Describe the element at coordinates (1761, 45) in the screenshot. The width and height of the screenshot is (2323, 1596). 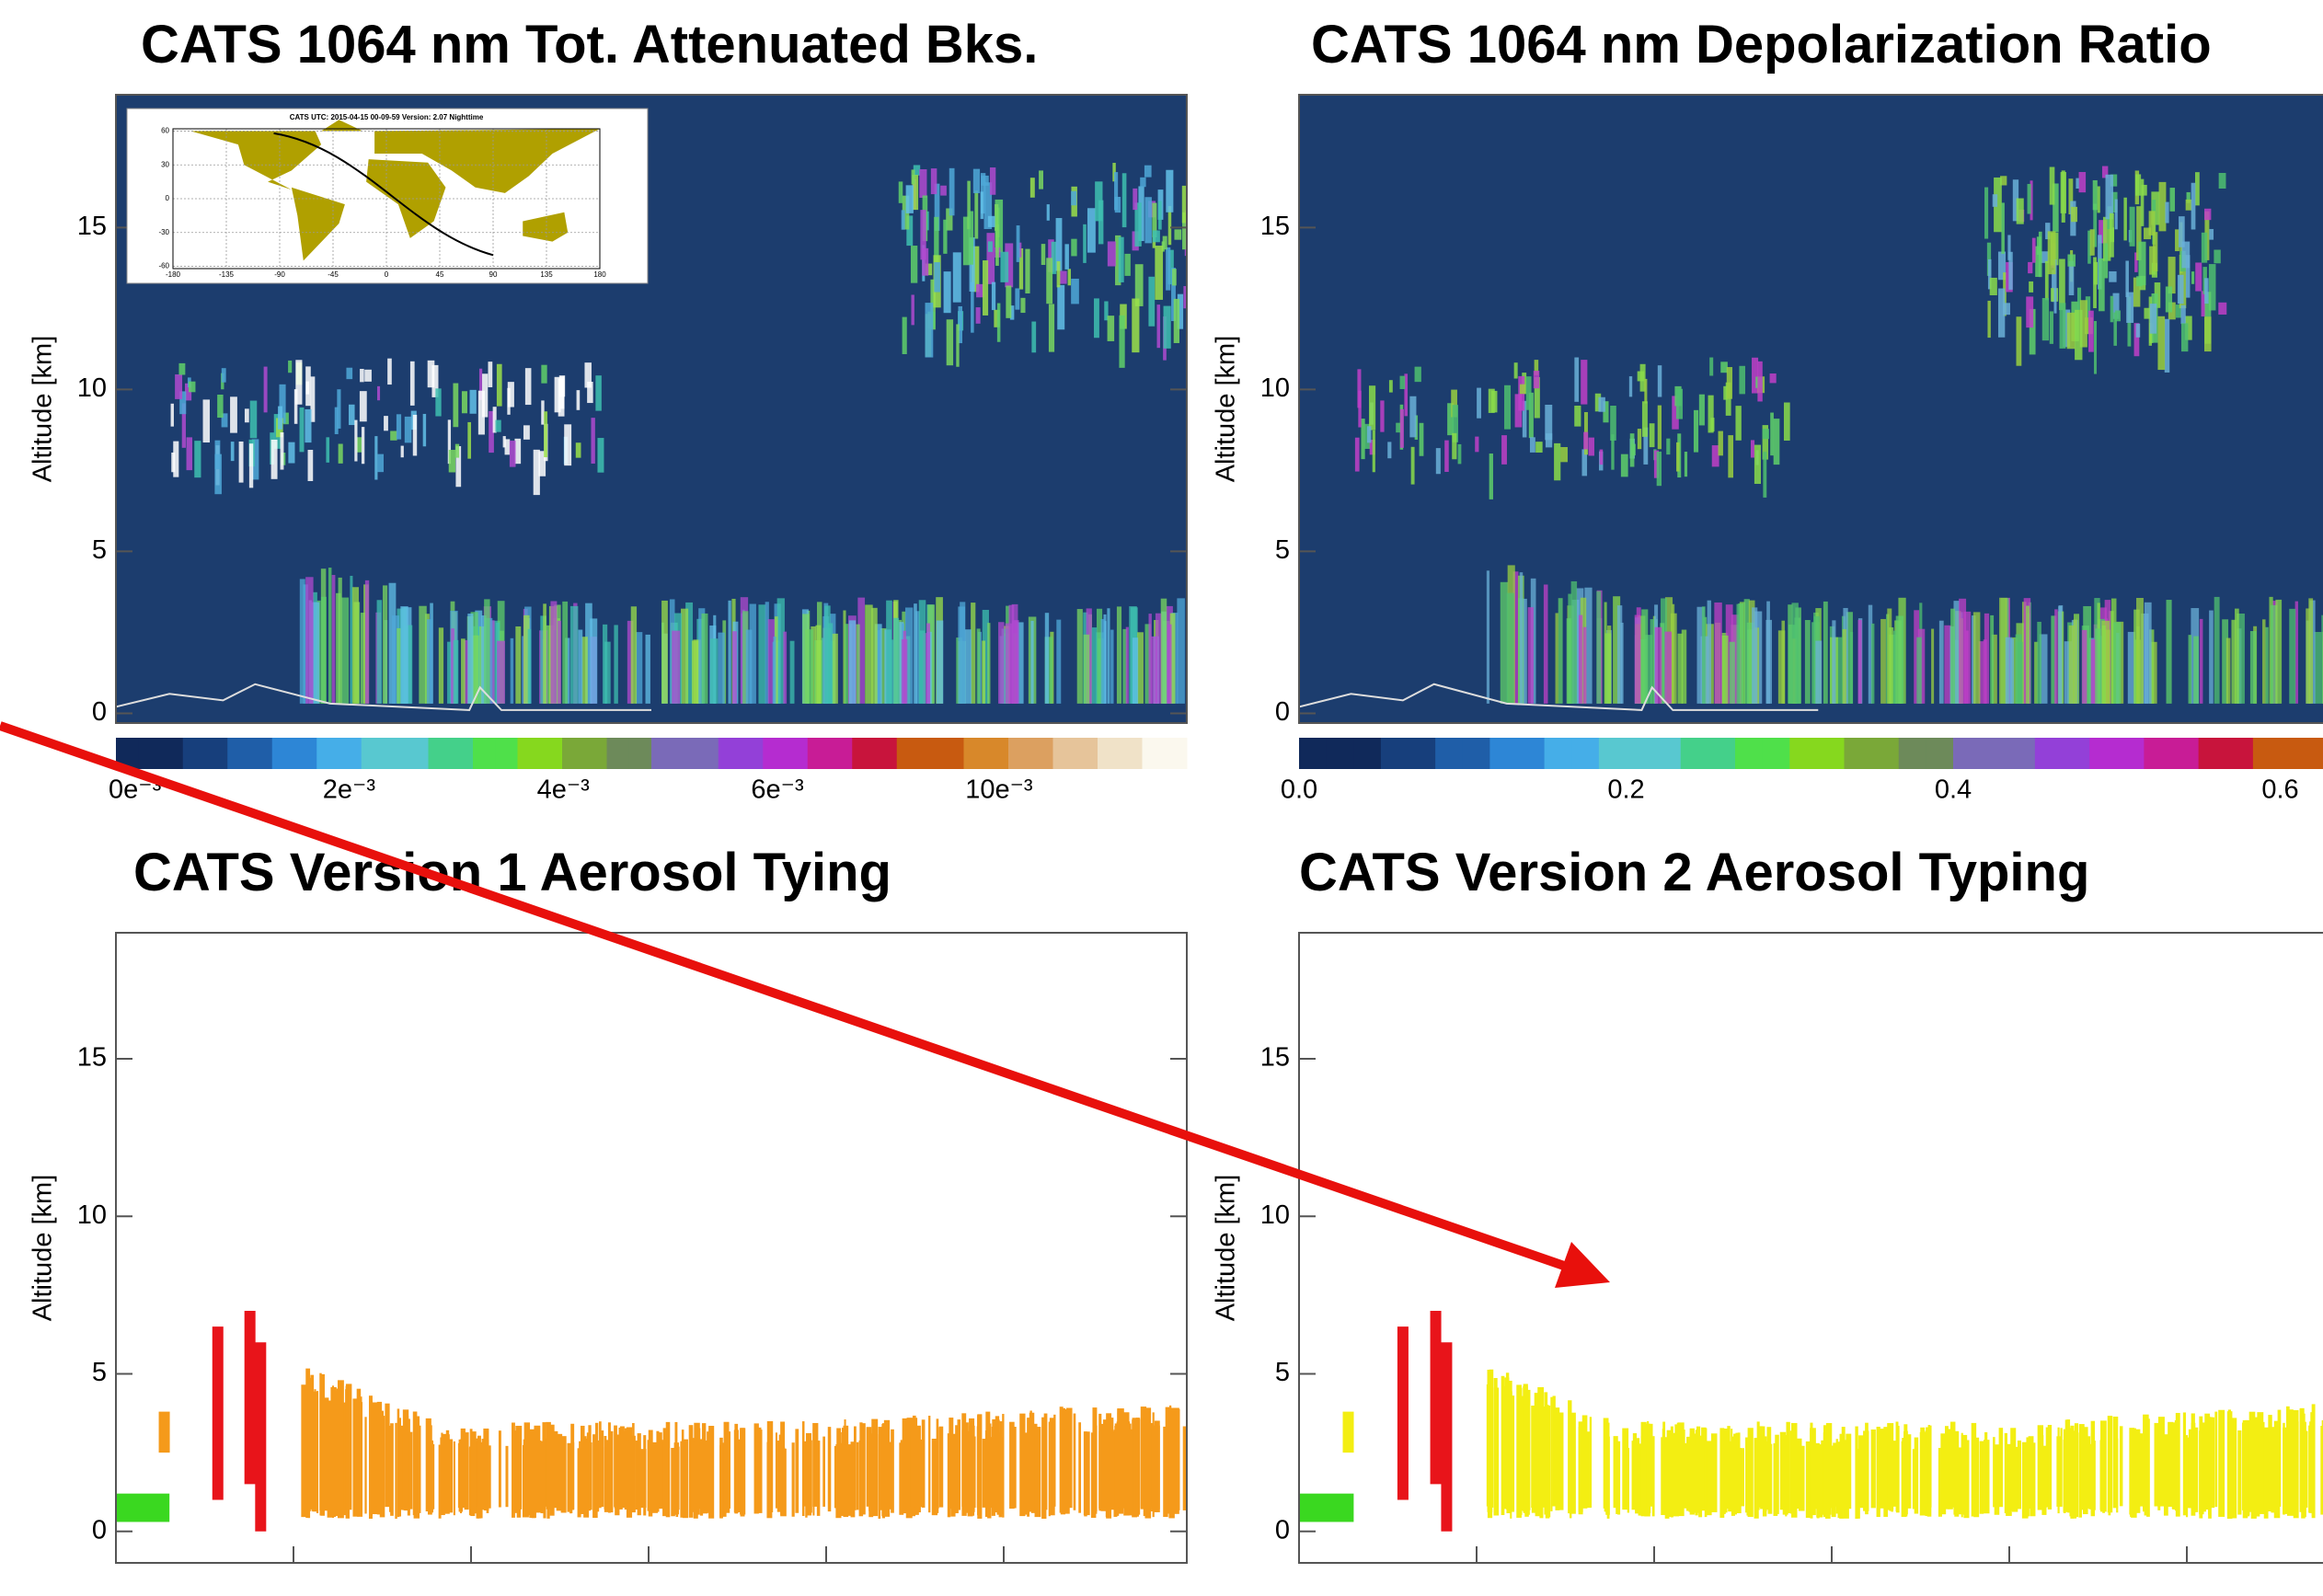
I see `panel-title: CATS 1064 nm Depolarization Ratio` at that location.